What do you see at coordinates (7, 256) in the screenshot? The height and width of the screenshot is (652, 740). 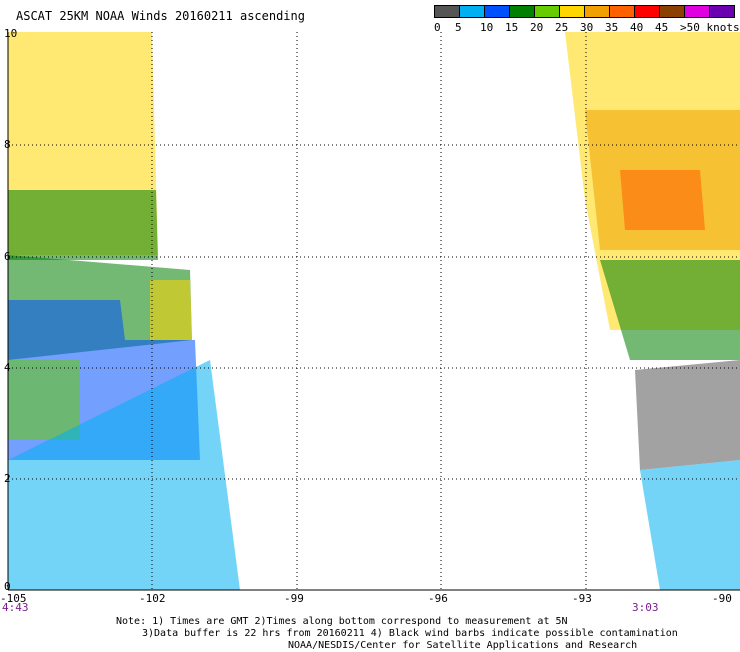 I see `lat-label-6: 6` at bounding box center [7, 256].